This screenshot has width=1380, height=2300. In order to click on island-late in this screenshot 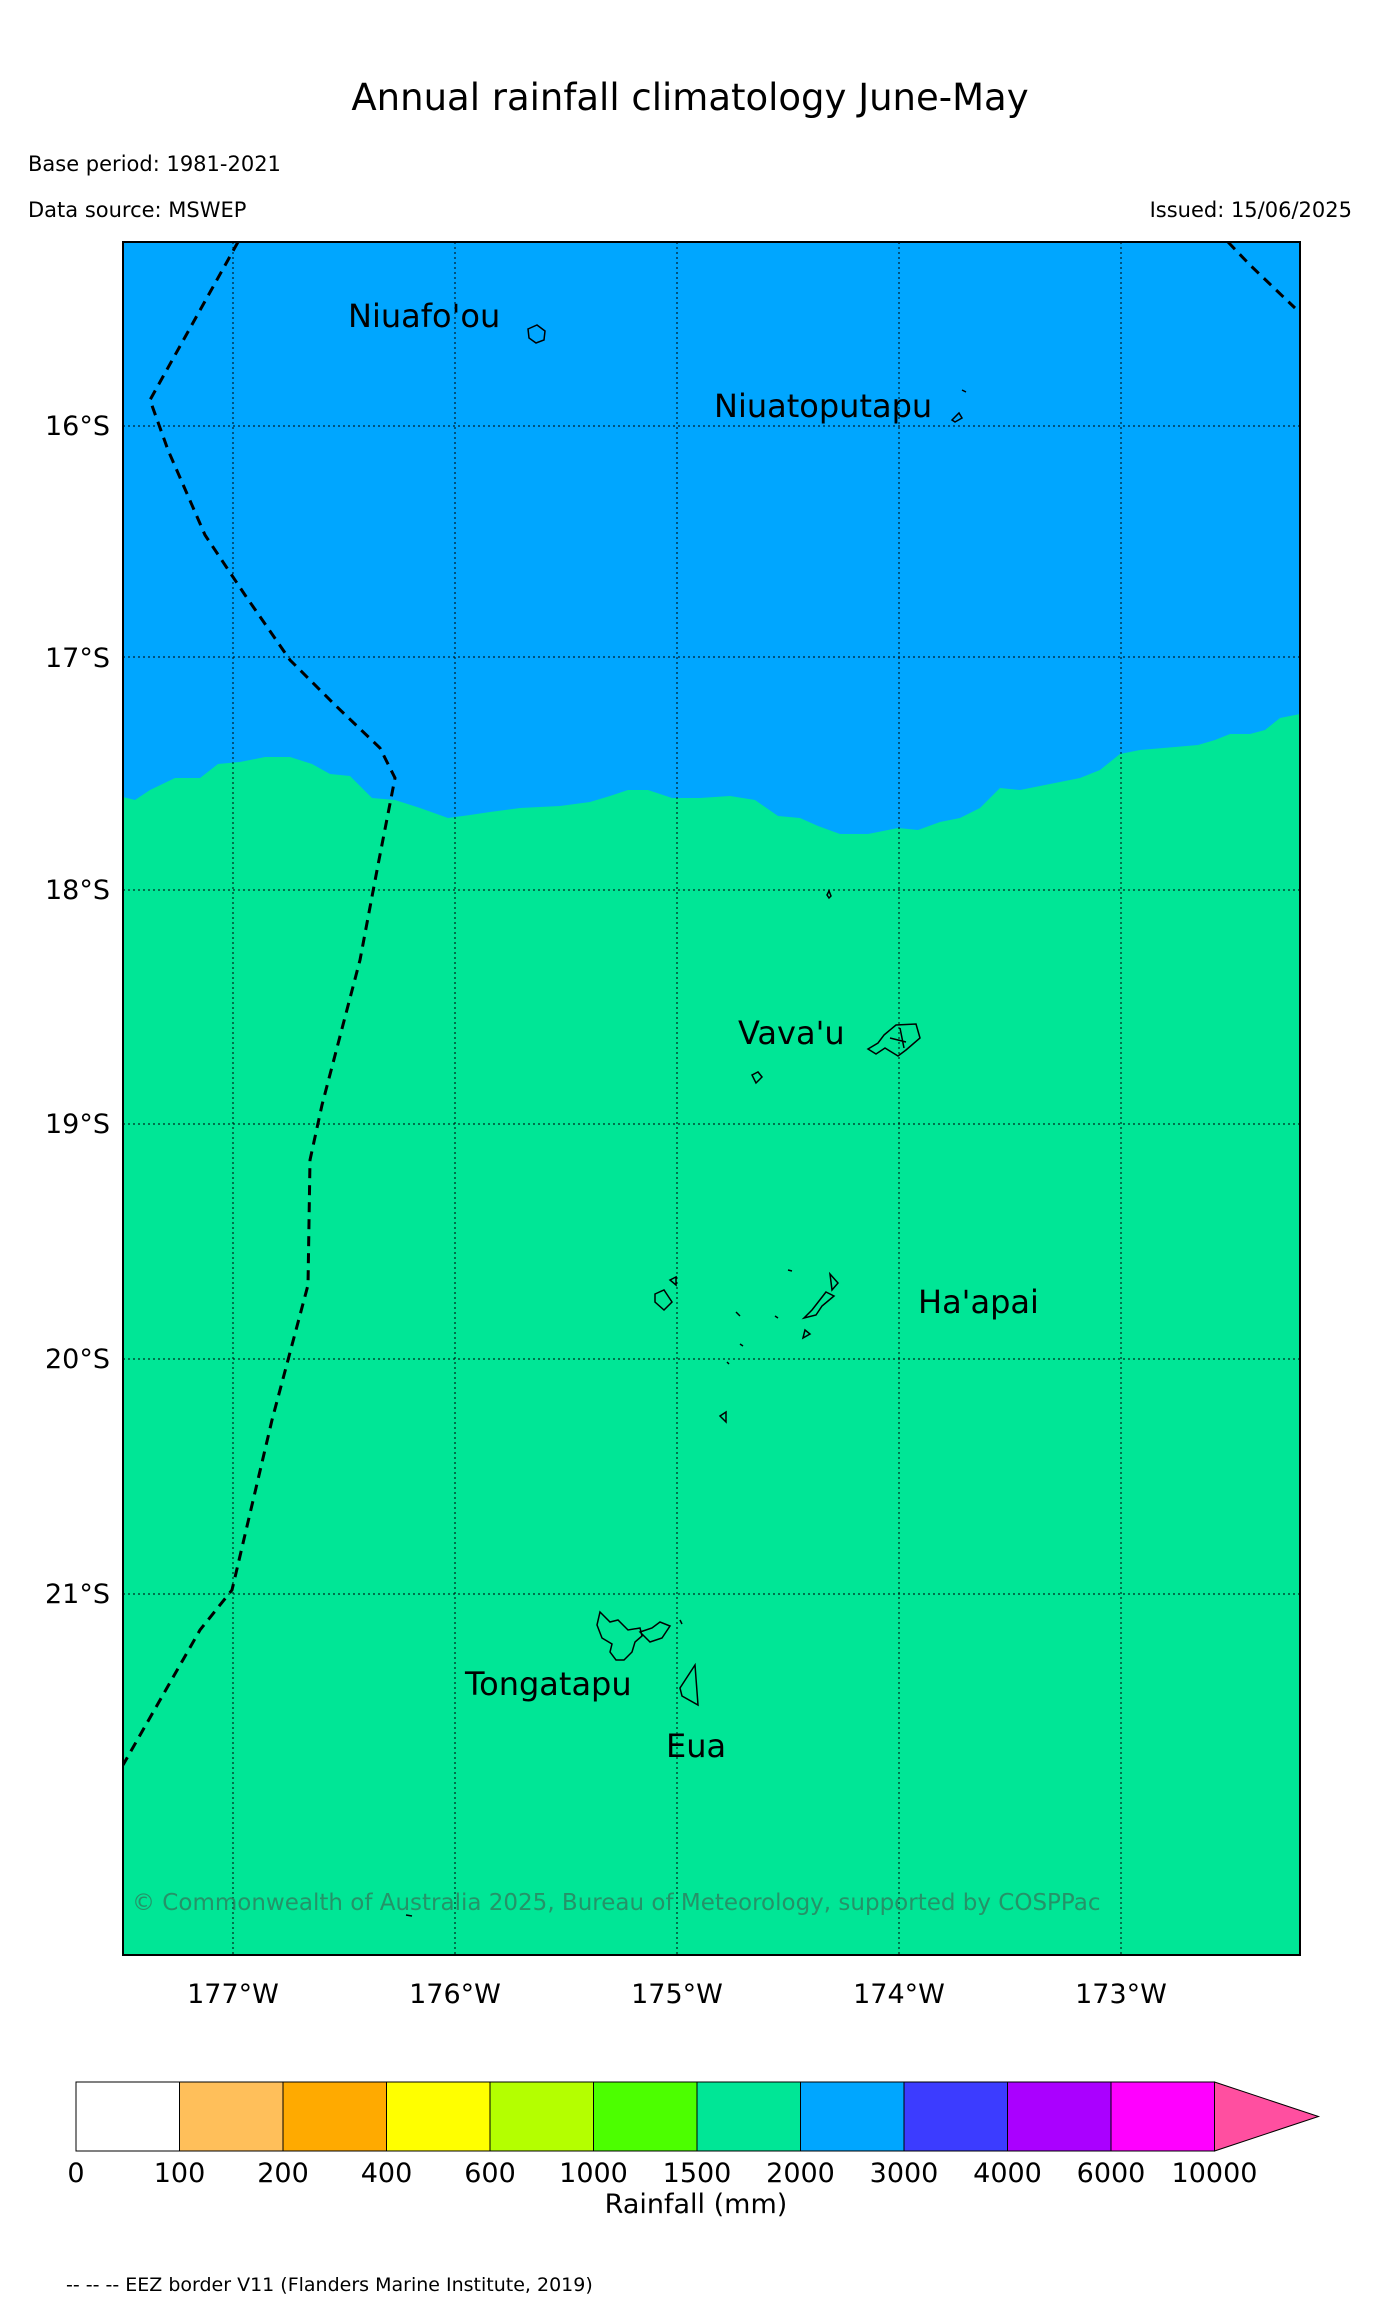, I will do `click(829, 894)`.